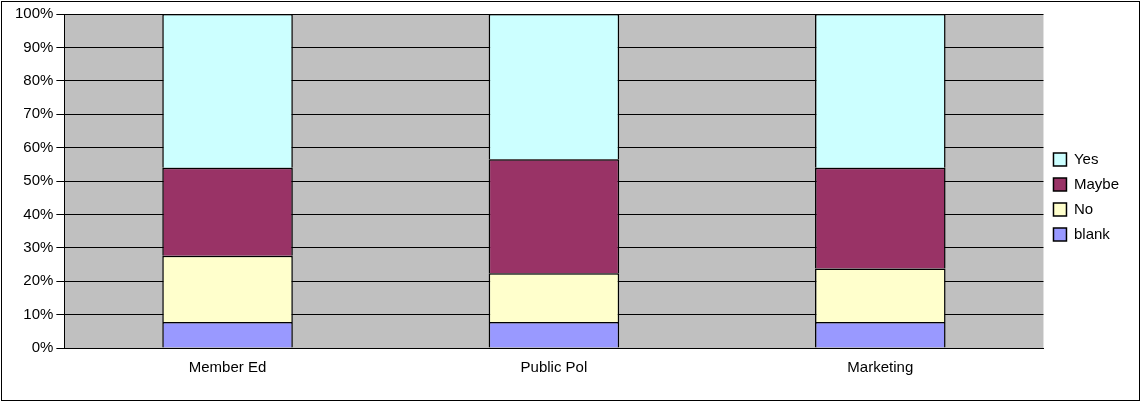 This screenshot has width=1141, height=402. What do you see at coordinates (554, 367) in the screenshot?
I see `x-tick-label: Public Pol` at bounding box center [554, 367].